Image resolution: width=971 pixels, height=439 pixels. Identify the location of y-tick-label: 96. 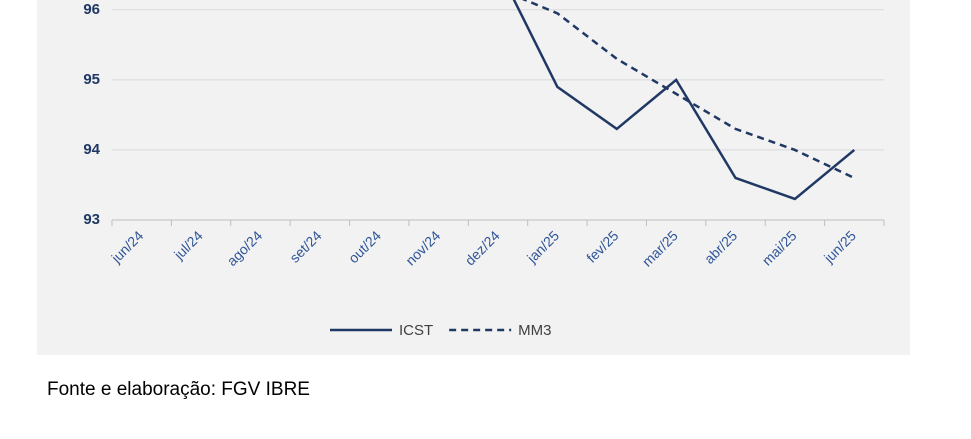
(91, 9).